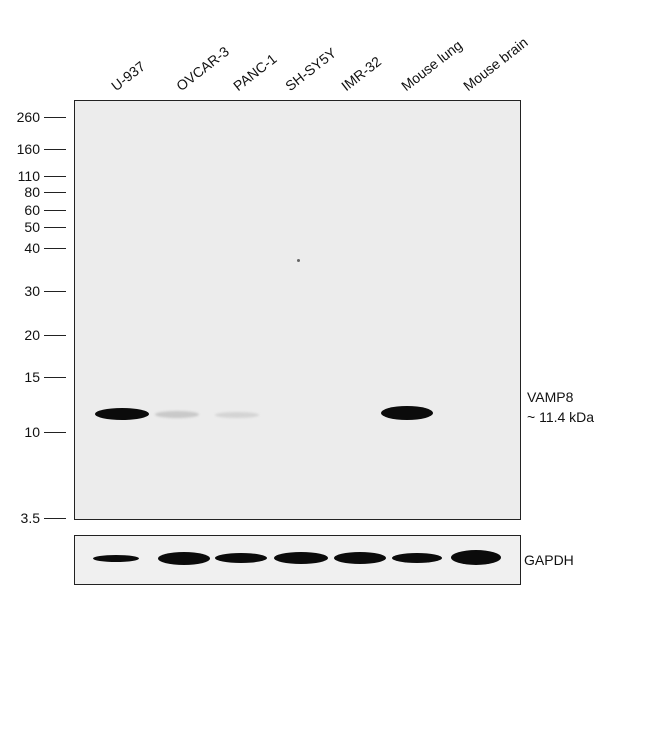 The image size is (650, 734). Describe the element at coordinates (116, 558) in the screenshot. I see `gapdh-band-u937` at that location.